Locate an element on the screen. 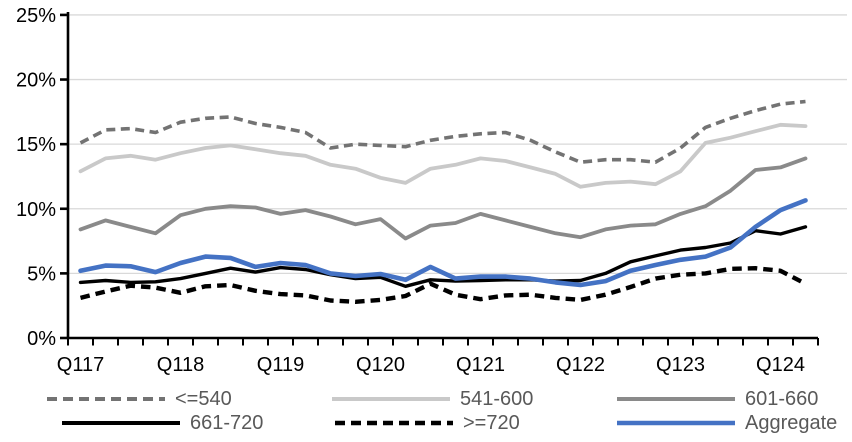 This screenshot has width=852, height=442. legend-swatch-ge-720-icon is located at coordinates (394, 423).